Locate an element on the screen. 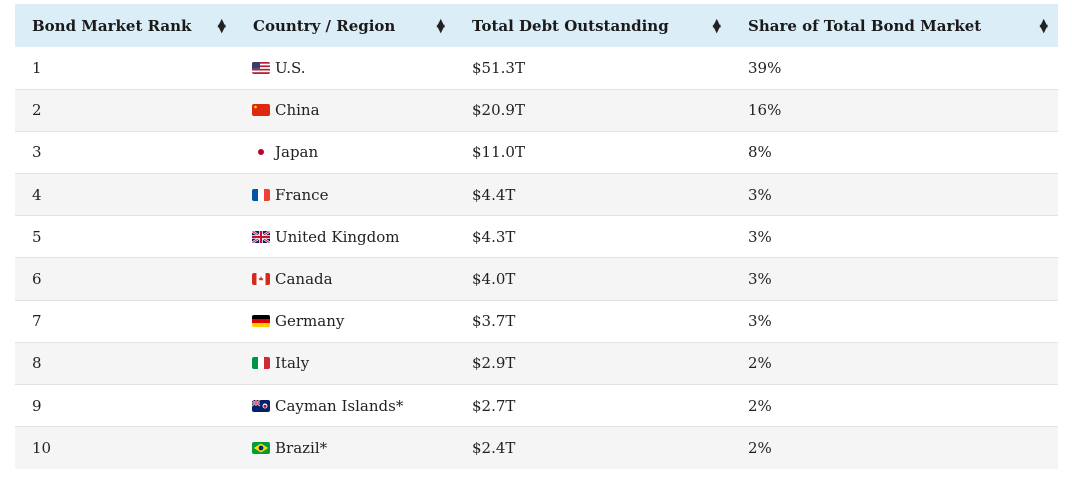 The width and height of the screenshot is (1072, 486). debt-cell: $3.7T is located at coordinates (494, 321).